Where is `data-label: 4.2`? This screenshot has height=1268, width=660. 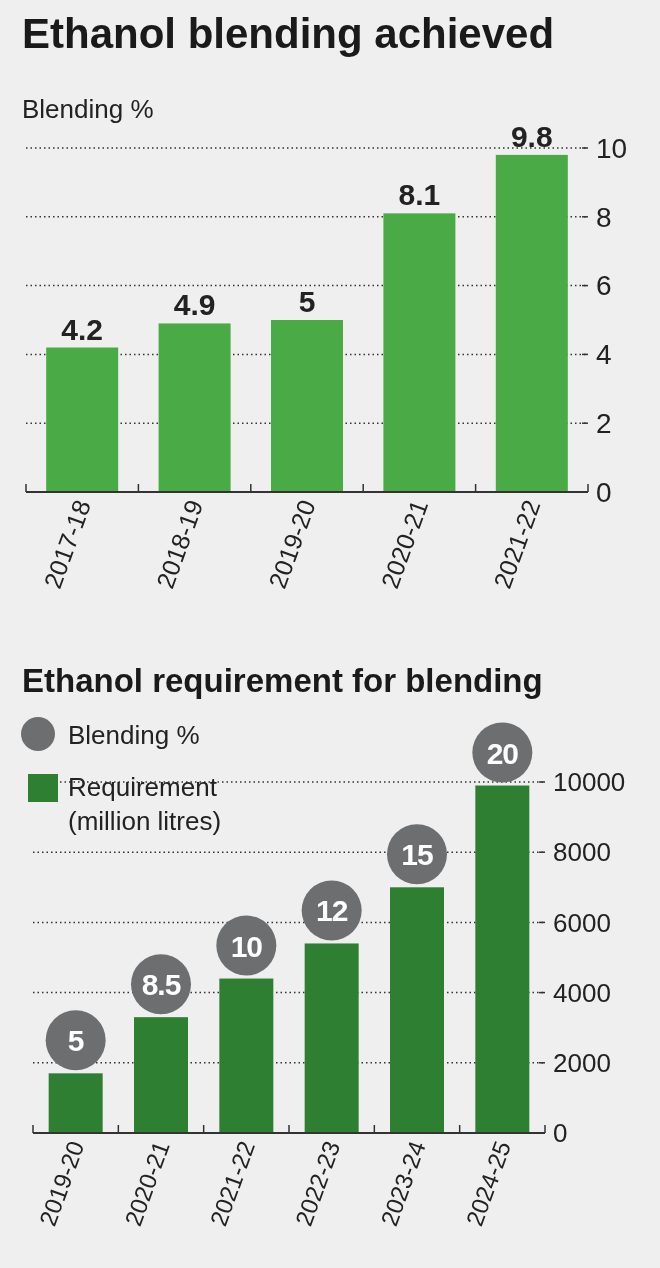 data-label: 4.2 is located at coordinates (82, 329).